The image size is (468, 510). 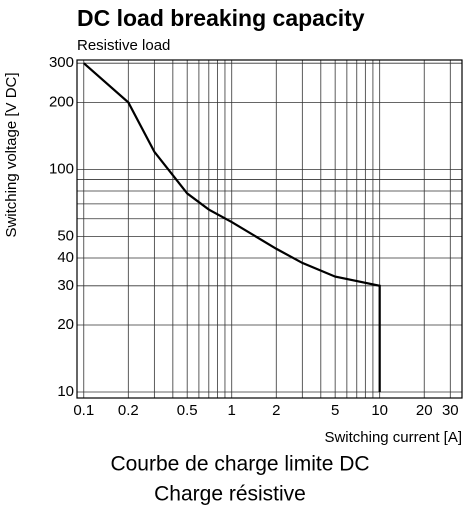 What do you see at coordinates (61, 101) in the screenshot?
I see `y-tick-label: 200` at bounding box center [61, 101].